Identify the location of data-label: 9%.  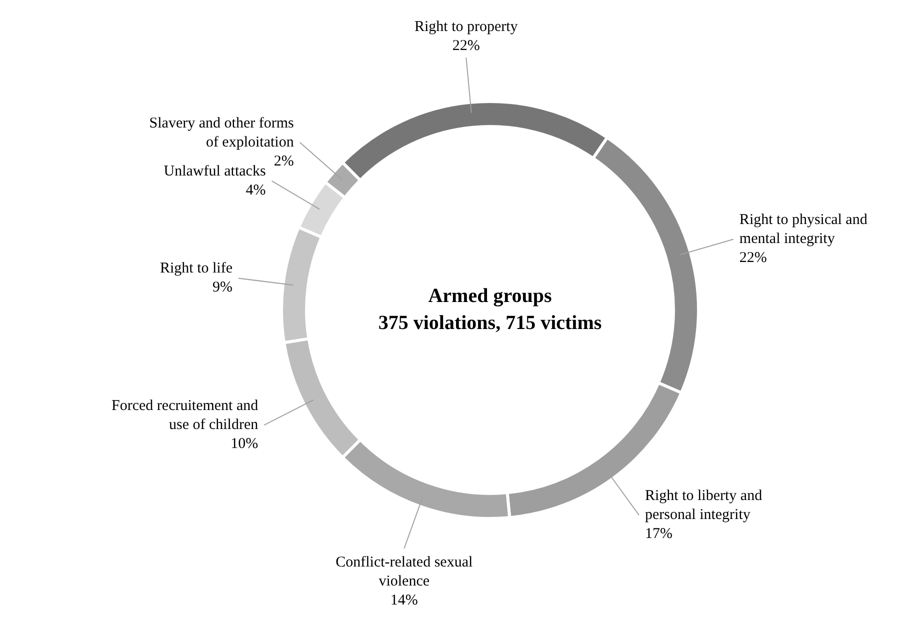
(222, 288).